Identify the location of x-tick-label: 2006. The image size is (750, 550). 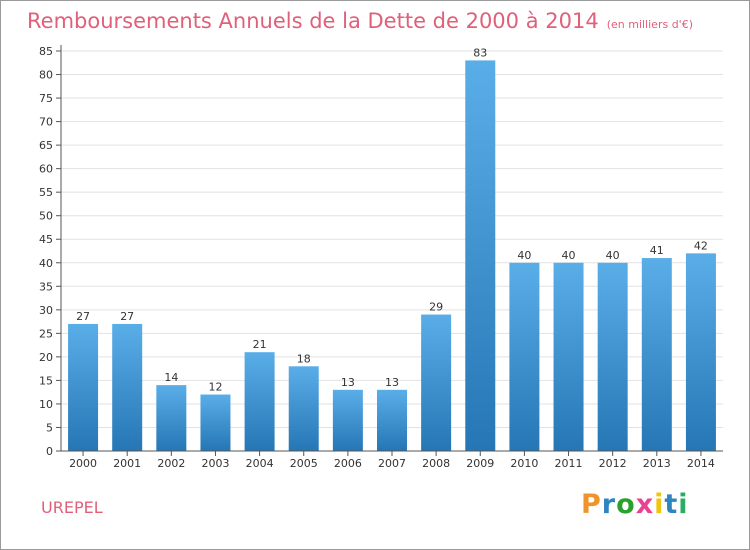
(348, 463).